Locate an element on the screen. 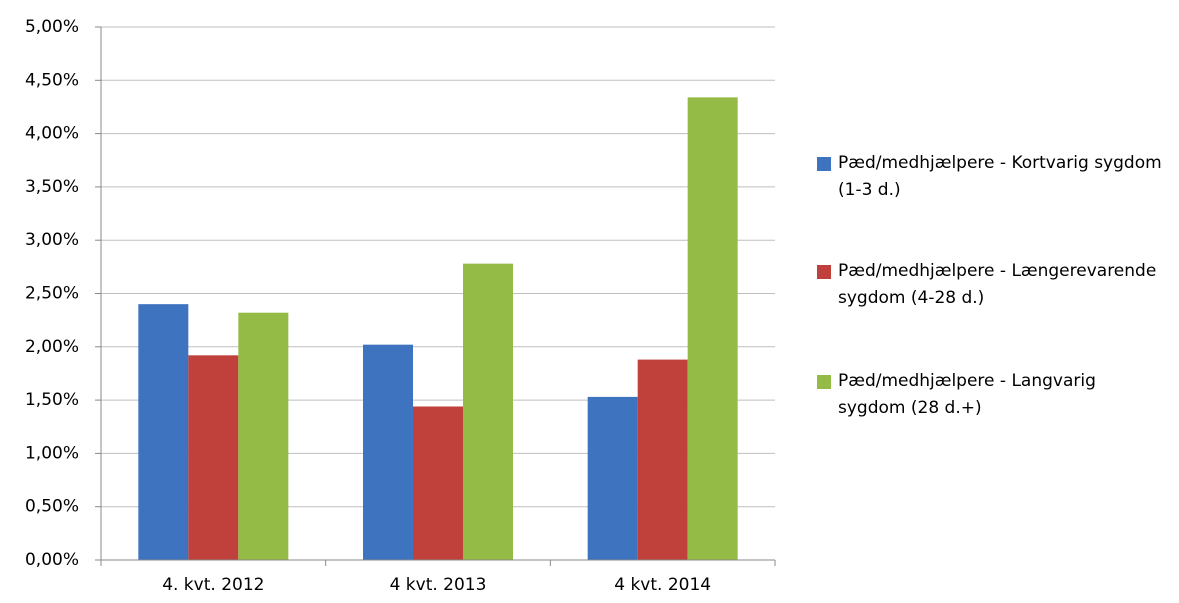  y-tick-label: 4,50% is located at coordinates (52, 80).